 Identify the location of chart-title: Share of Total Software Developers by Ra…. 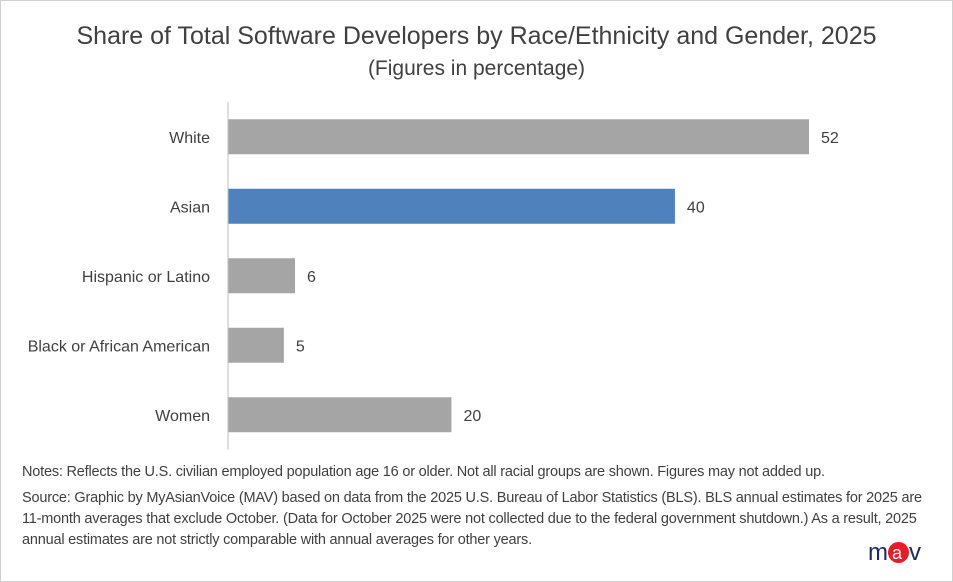
(476, 36).